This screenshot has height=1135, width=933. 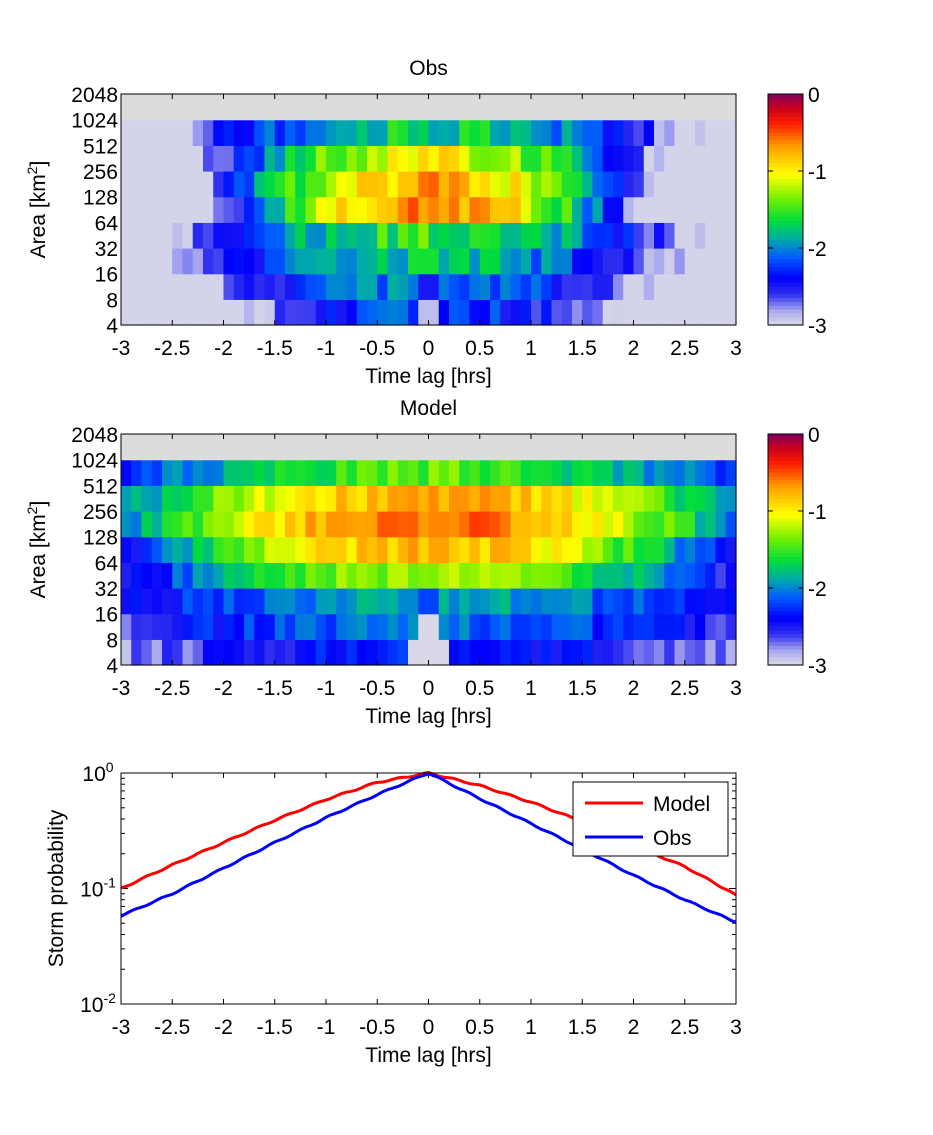 I want to click on model-heatmap-xtick-label: -1.5, so click(x=275, y=688).